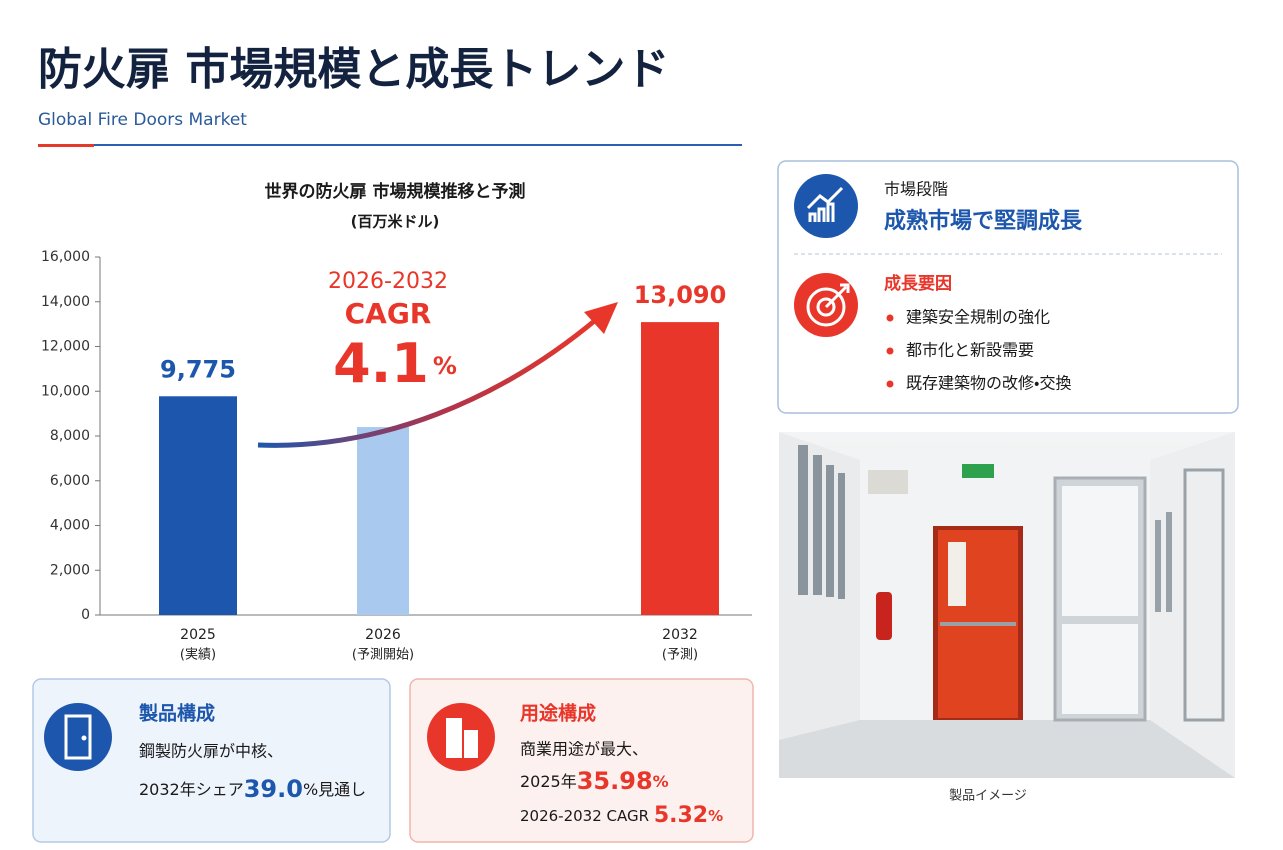  I want to click on driver-icon-ring, so click(826, 307).